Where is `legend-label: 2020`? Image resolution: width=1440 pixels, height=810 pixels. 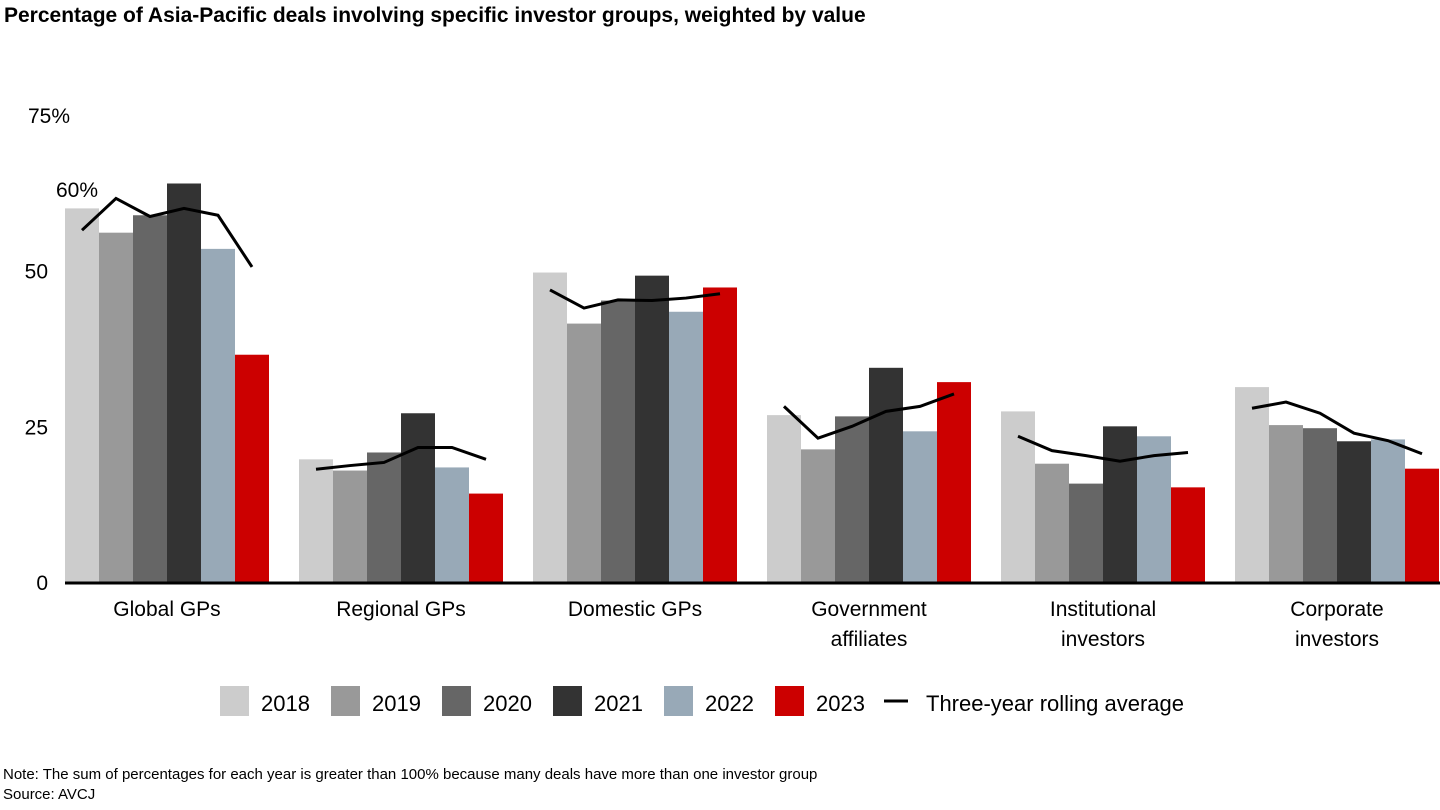
legend-label: 2020 is located at coordinates (507, 703).